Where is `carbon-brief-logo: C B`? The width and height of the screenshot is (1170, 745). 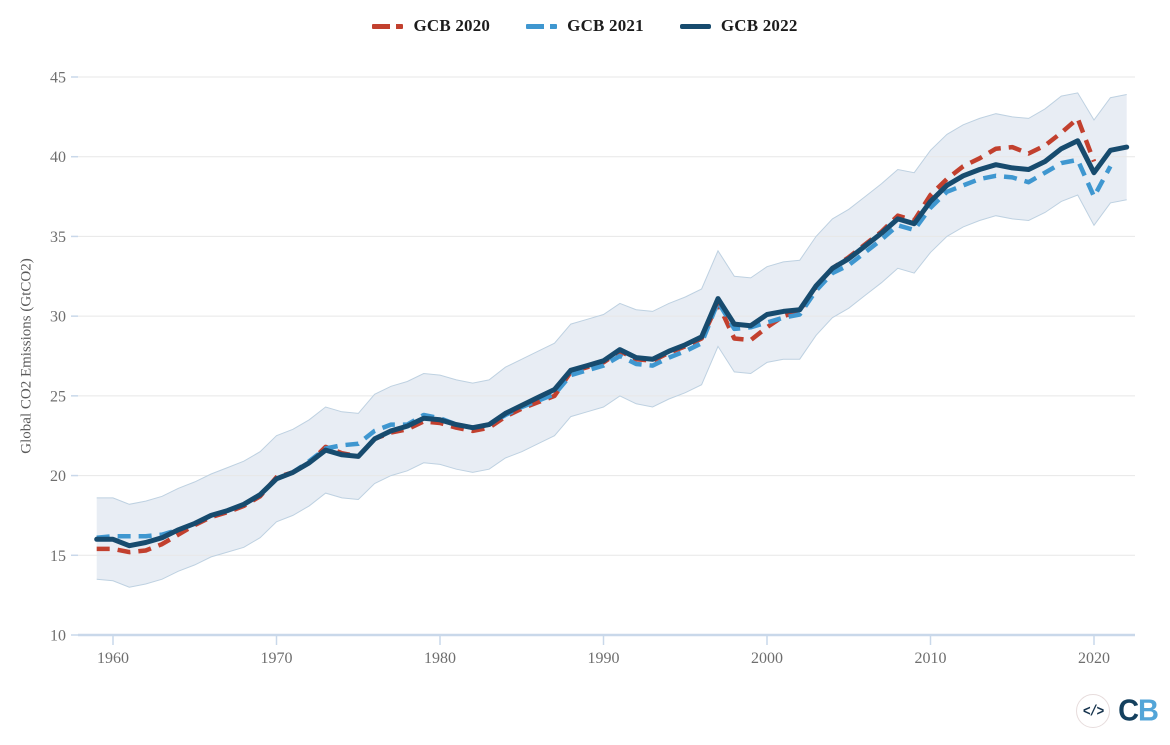
carbon-brief-logo: C B is located at coordinates (1138, 711).